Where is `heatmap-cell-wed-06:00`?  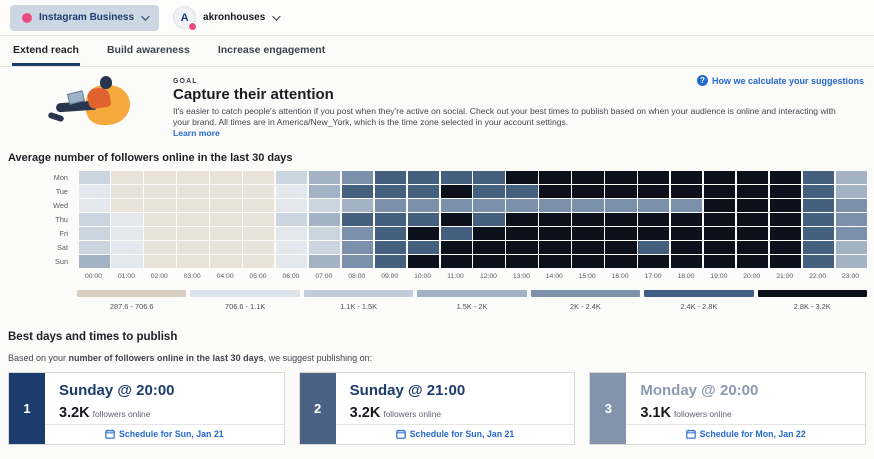 heatmap-cell-wed-06:00 is located at coordinates (291, 205).